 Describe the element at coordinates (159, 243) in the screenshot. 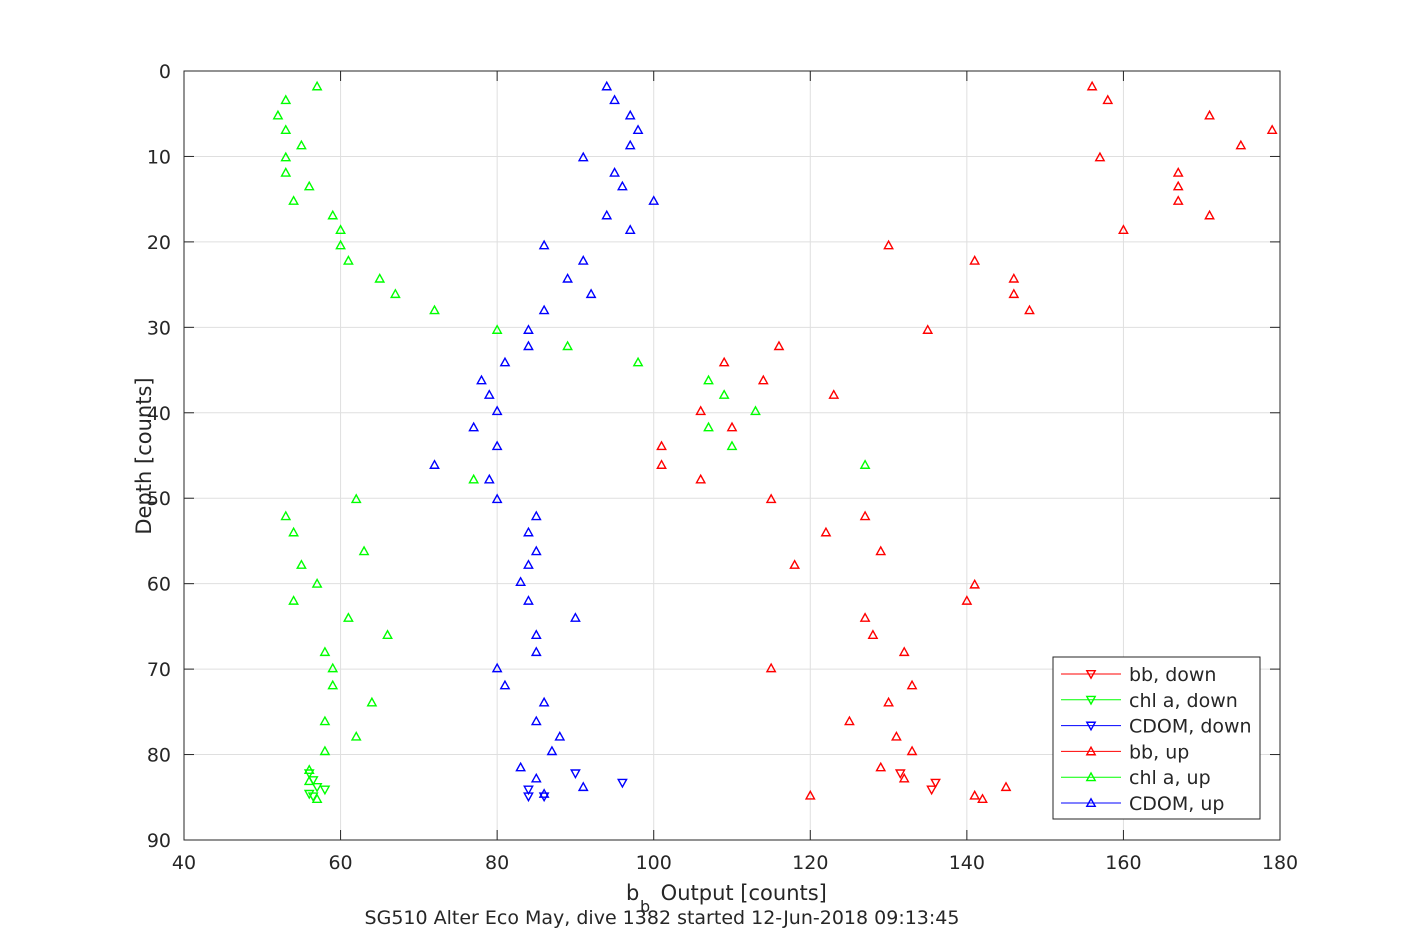

I see `y-tick-label: 20` at that location.